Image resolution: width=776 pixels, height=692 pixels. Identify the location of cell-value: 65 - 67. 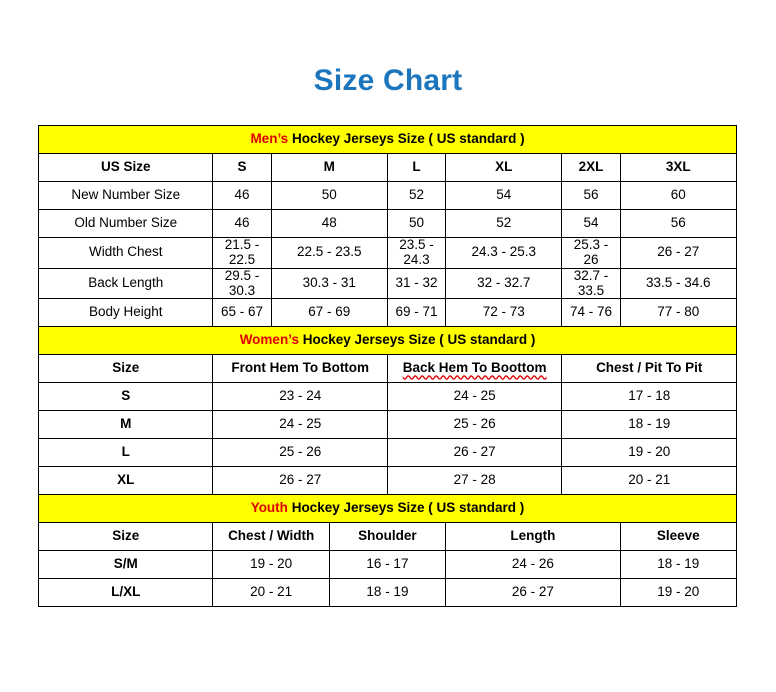
(242, 313).